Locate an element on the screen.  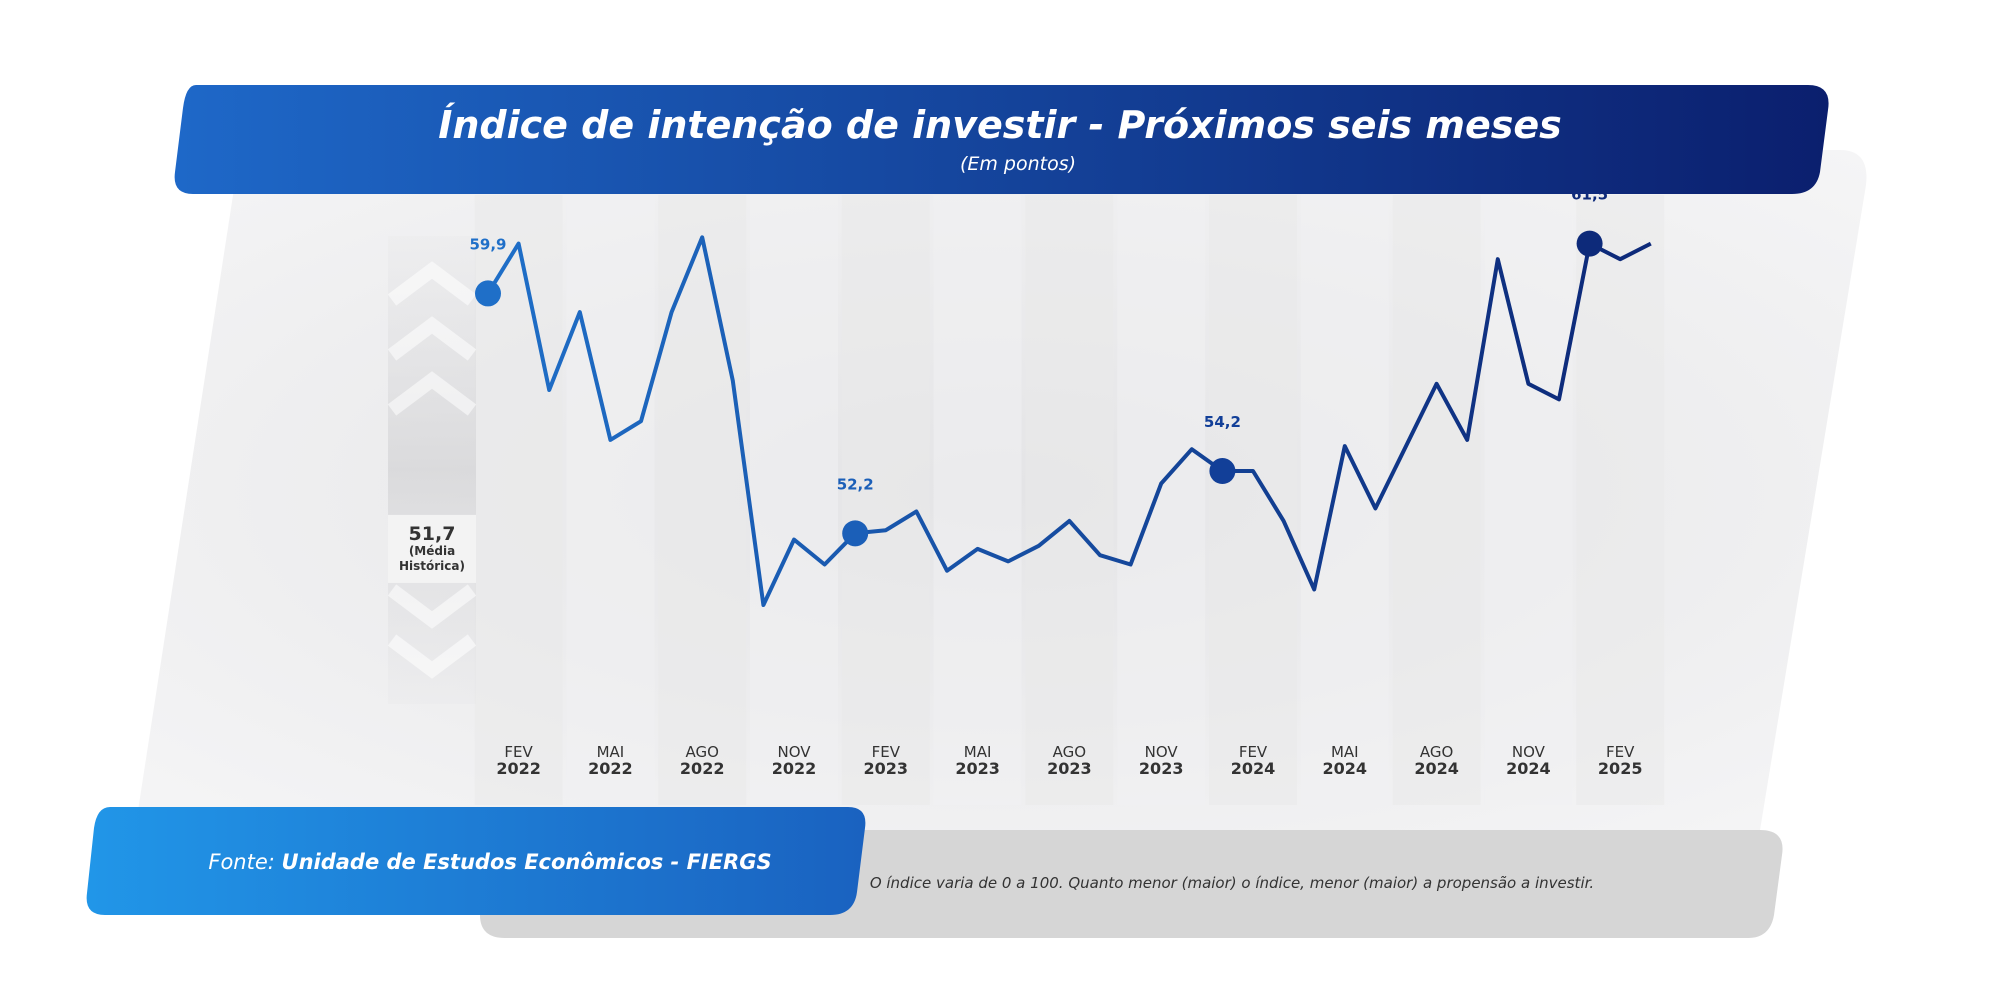
source-badge is located at coordinates (476, 861).